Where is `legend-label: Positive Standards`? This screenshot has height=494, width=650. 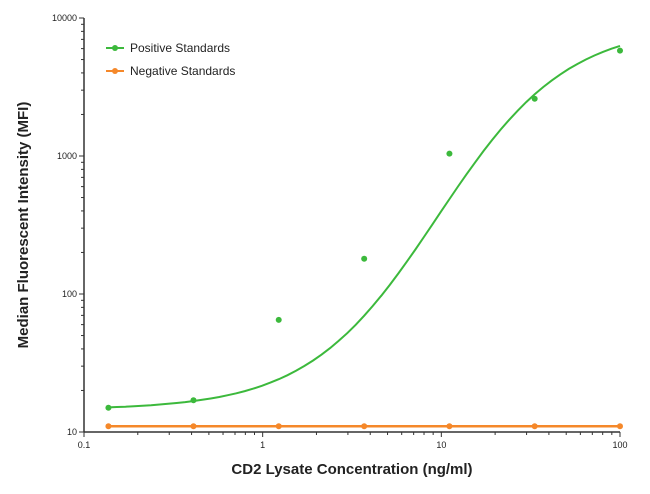 legend-label: Positive Standards is located at coordinates (180, 48).